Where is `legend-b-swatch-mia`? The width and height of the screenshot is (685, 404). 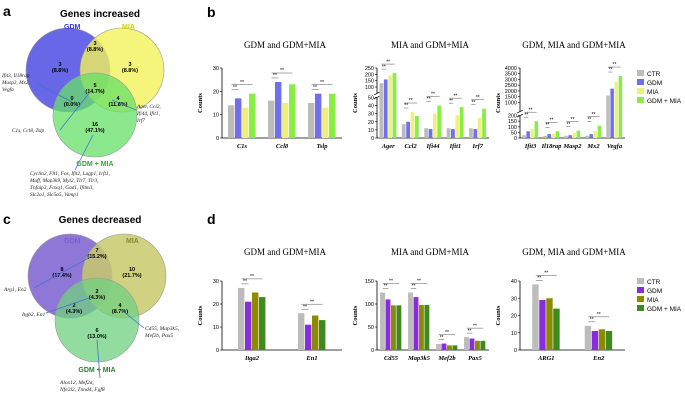
legend-b-swatch-mia is located at coordinates (640, 91).